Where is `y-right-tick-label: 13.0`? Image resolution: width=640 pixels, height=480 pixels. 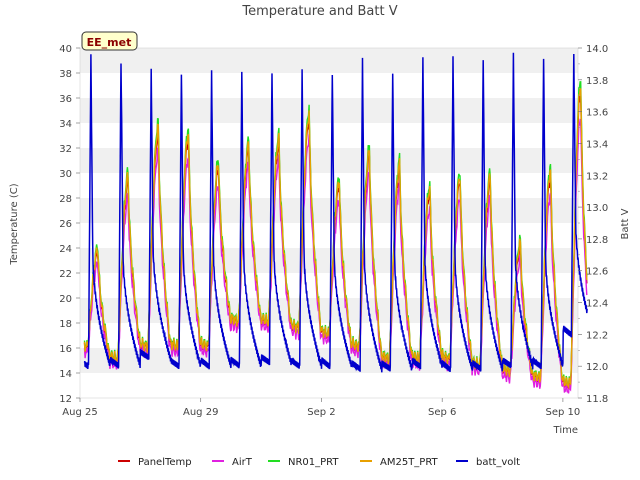 y-right-tick-label: 13.0 is located at coordinates (597, 208).